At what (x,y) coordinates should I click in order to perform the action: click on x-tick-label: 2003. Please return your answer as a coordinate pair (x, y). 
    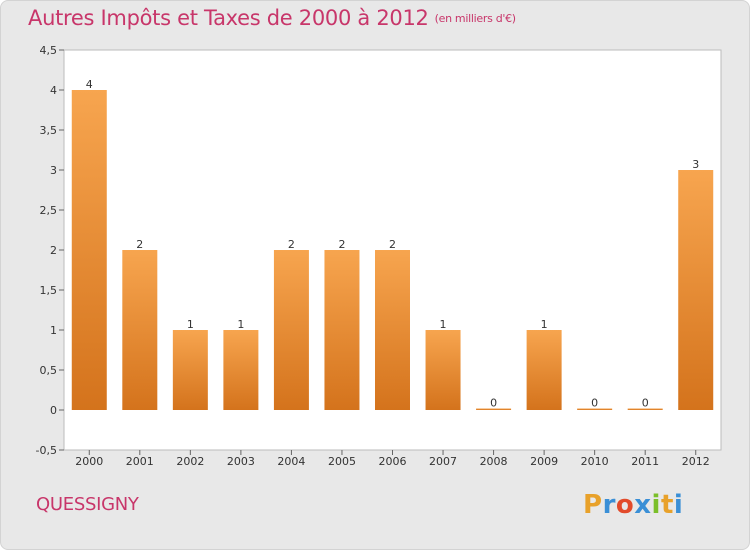
    Looking at the image, I should click on (241, 461).